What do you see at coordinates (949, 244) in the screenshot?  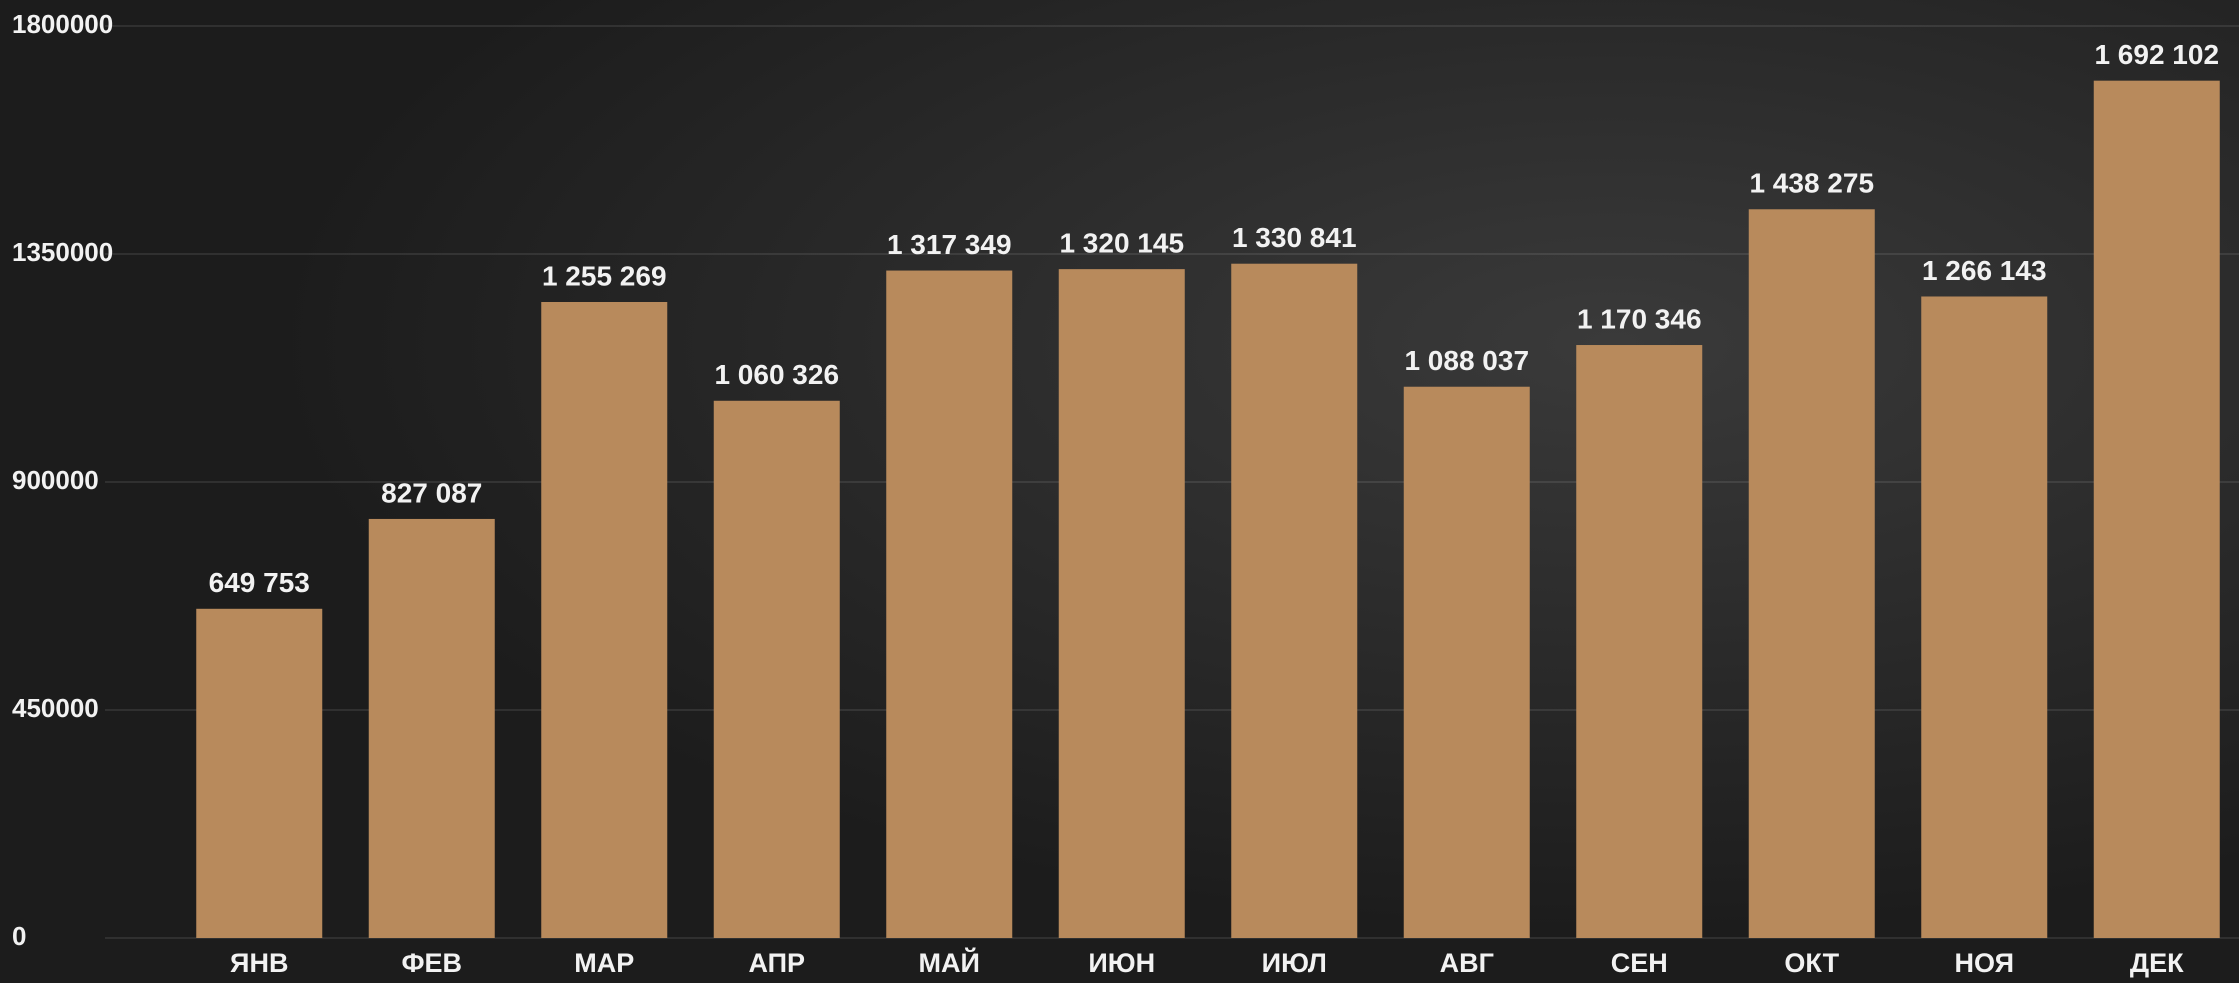 I see `value-label: 1 317 349` at bounding box center [949, 244].